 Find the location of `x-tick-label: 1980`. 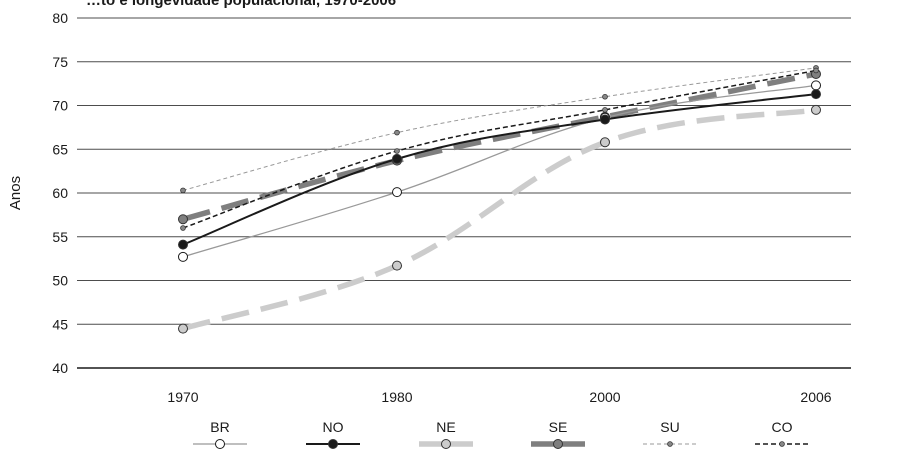

x-tick-label: 1980 is located at coordinates (396, 397).